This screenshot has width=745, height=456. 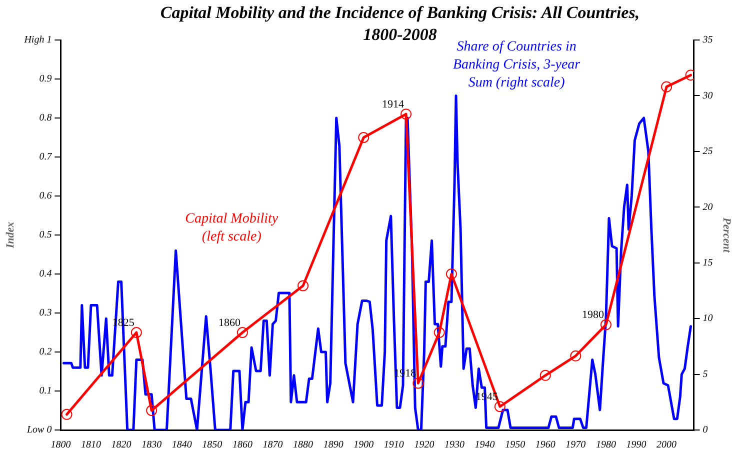 What do you see at coordinates (333, 445) in the screenshot?
I see `x-tick-label: 1890` at bounding box center [333, 445].